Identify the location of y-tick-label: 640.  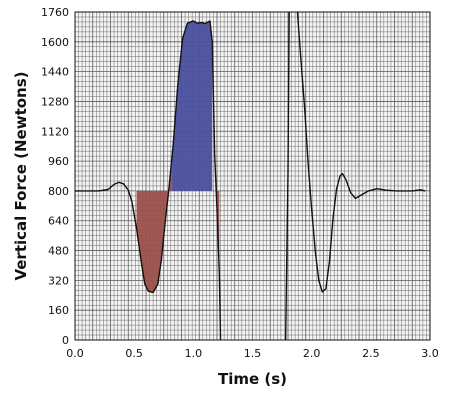
(58, 221).